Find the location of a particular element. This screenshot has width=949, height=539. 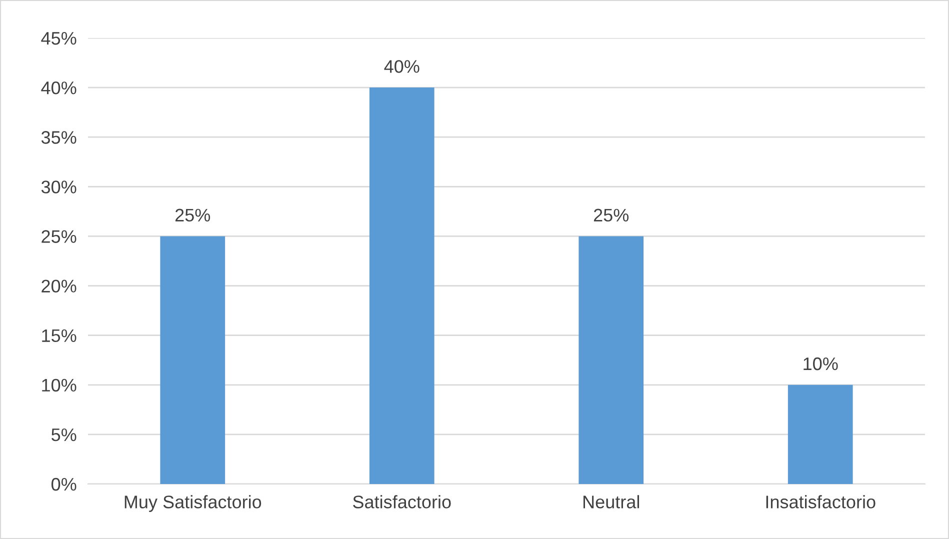

y-tick-label: 10% is located at coordinates (59, 385).